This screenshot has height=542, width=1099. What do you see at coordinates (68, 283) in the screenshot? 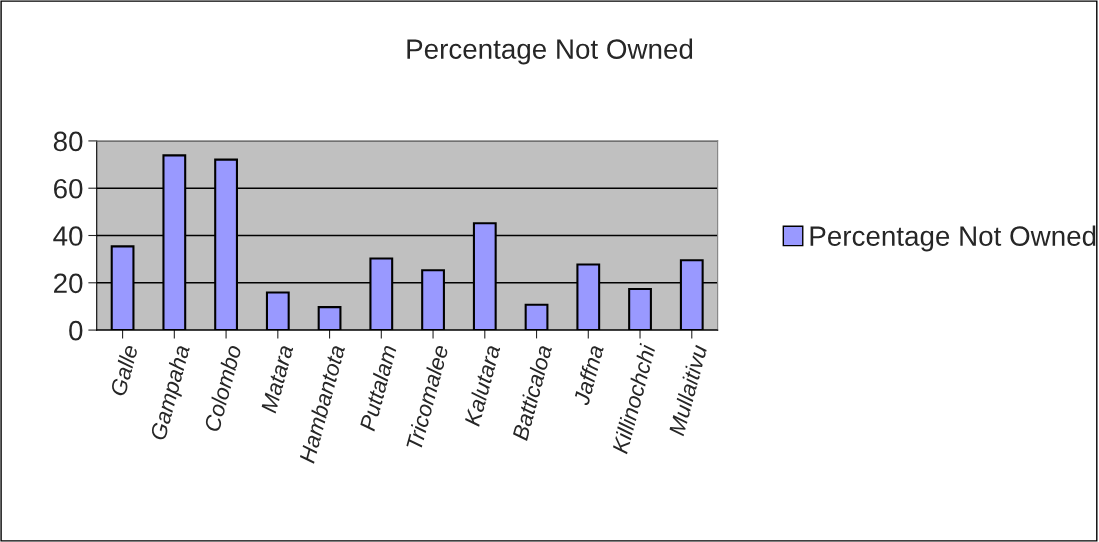
I see `y-tick-label: 20` at bounding box center [68, 283].